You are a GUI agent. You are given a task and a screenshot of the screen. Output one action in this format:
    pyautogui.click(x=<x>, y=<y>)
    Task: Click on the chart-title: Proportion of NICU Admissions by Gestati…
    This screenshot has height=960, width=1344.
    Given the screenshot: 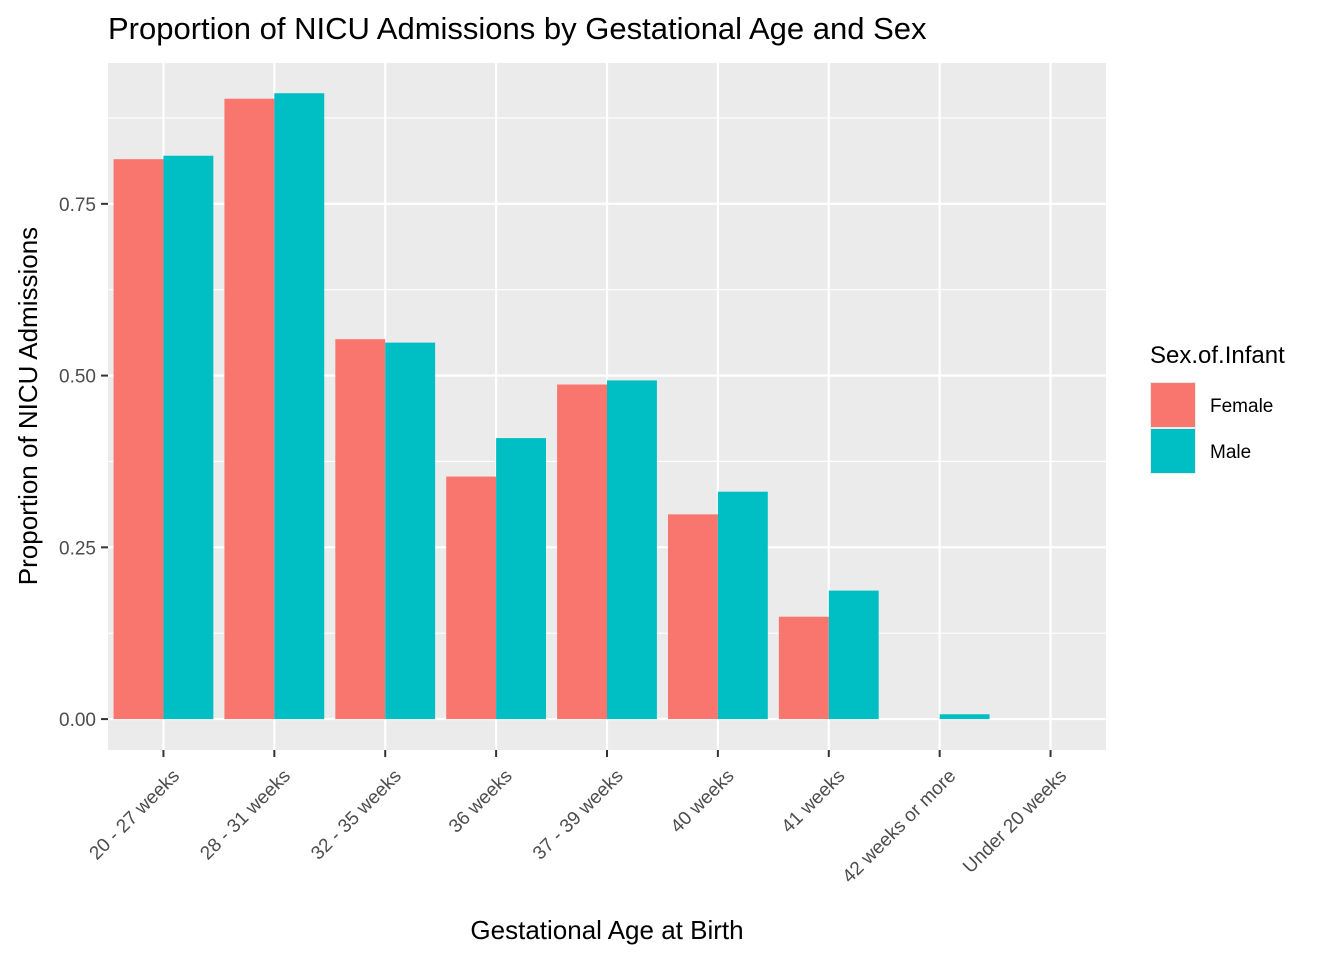 What is the action you would take?
    pyautogui.click(x=517, y=28)
    